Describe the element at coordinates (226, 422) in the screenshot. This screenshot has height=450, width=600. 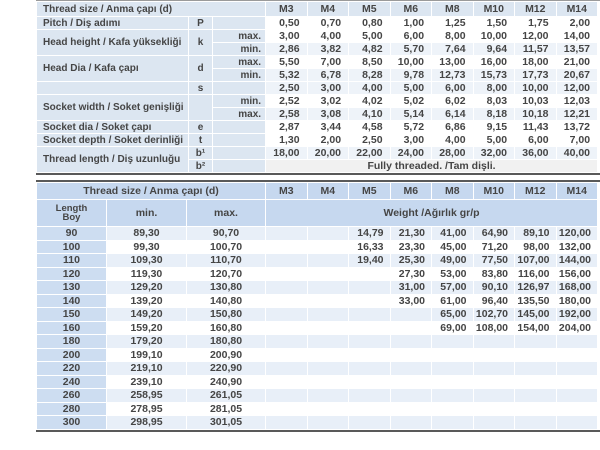
I see `max-cell: 301,05` at that location.